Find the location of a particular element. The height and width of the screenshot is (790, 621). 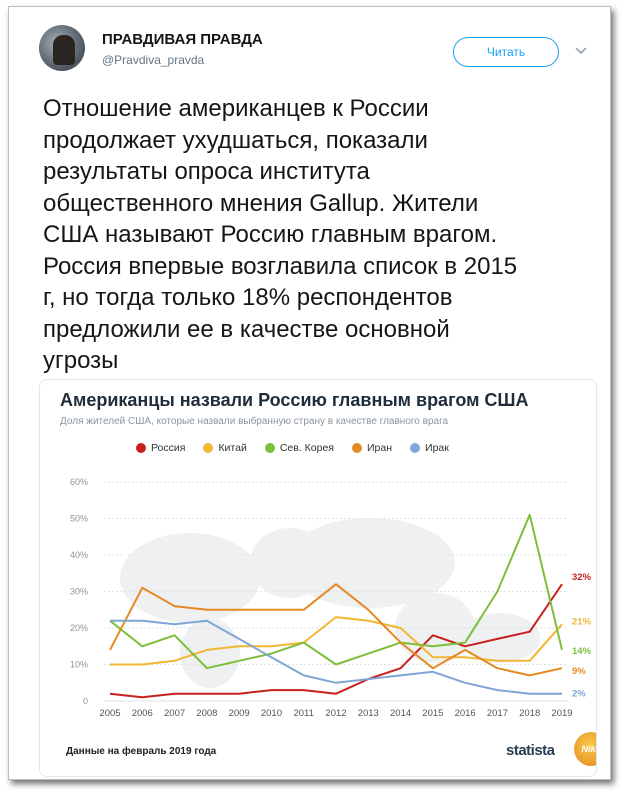

legend-item: Сев. Корея is located at coordinates (299, 448).